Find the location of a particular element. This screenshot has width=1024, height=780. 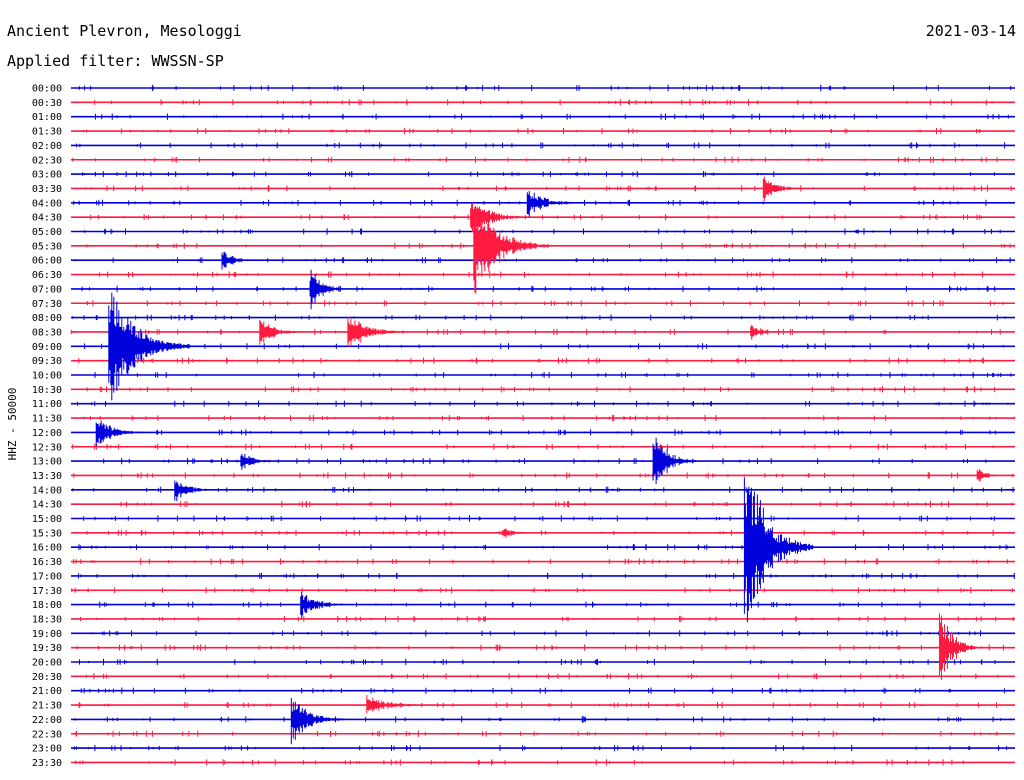

row-time-label: 08:00 is located at coordinates (47, 318).